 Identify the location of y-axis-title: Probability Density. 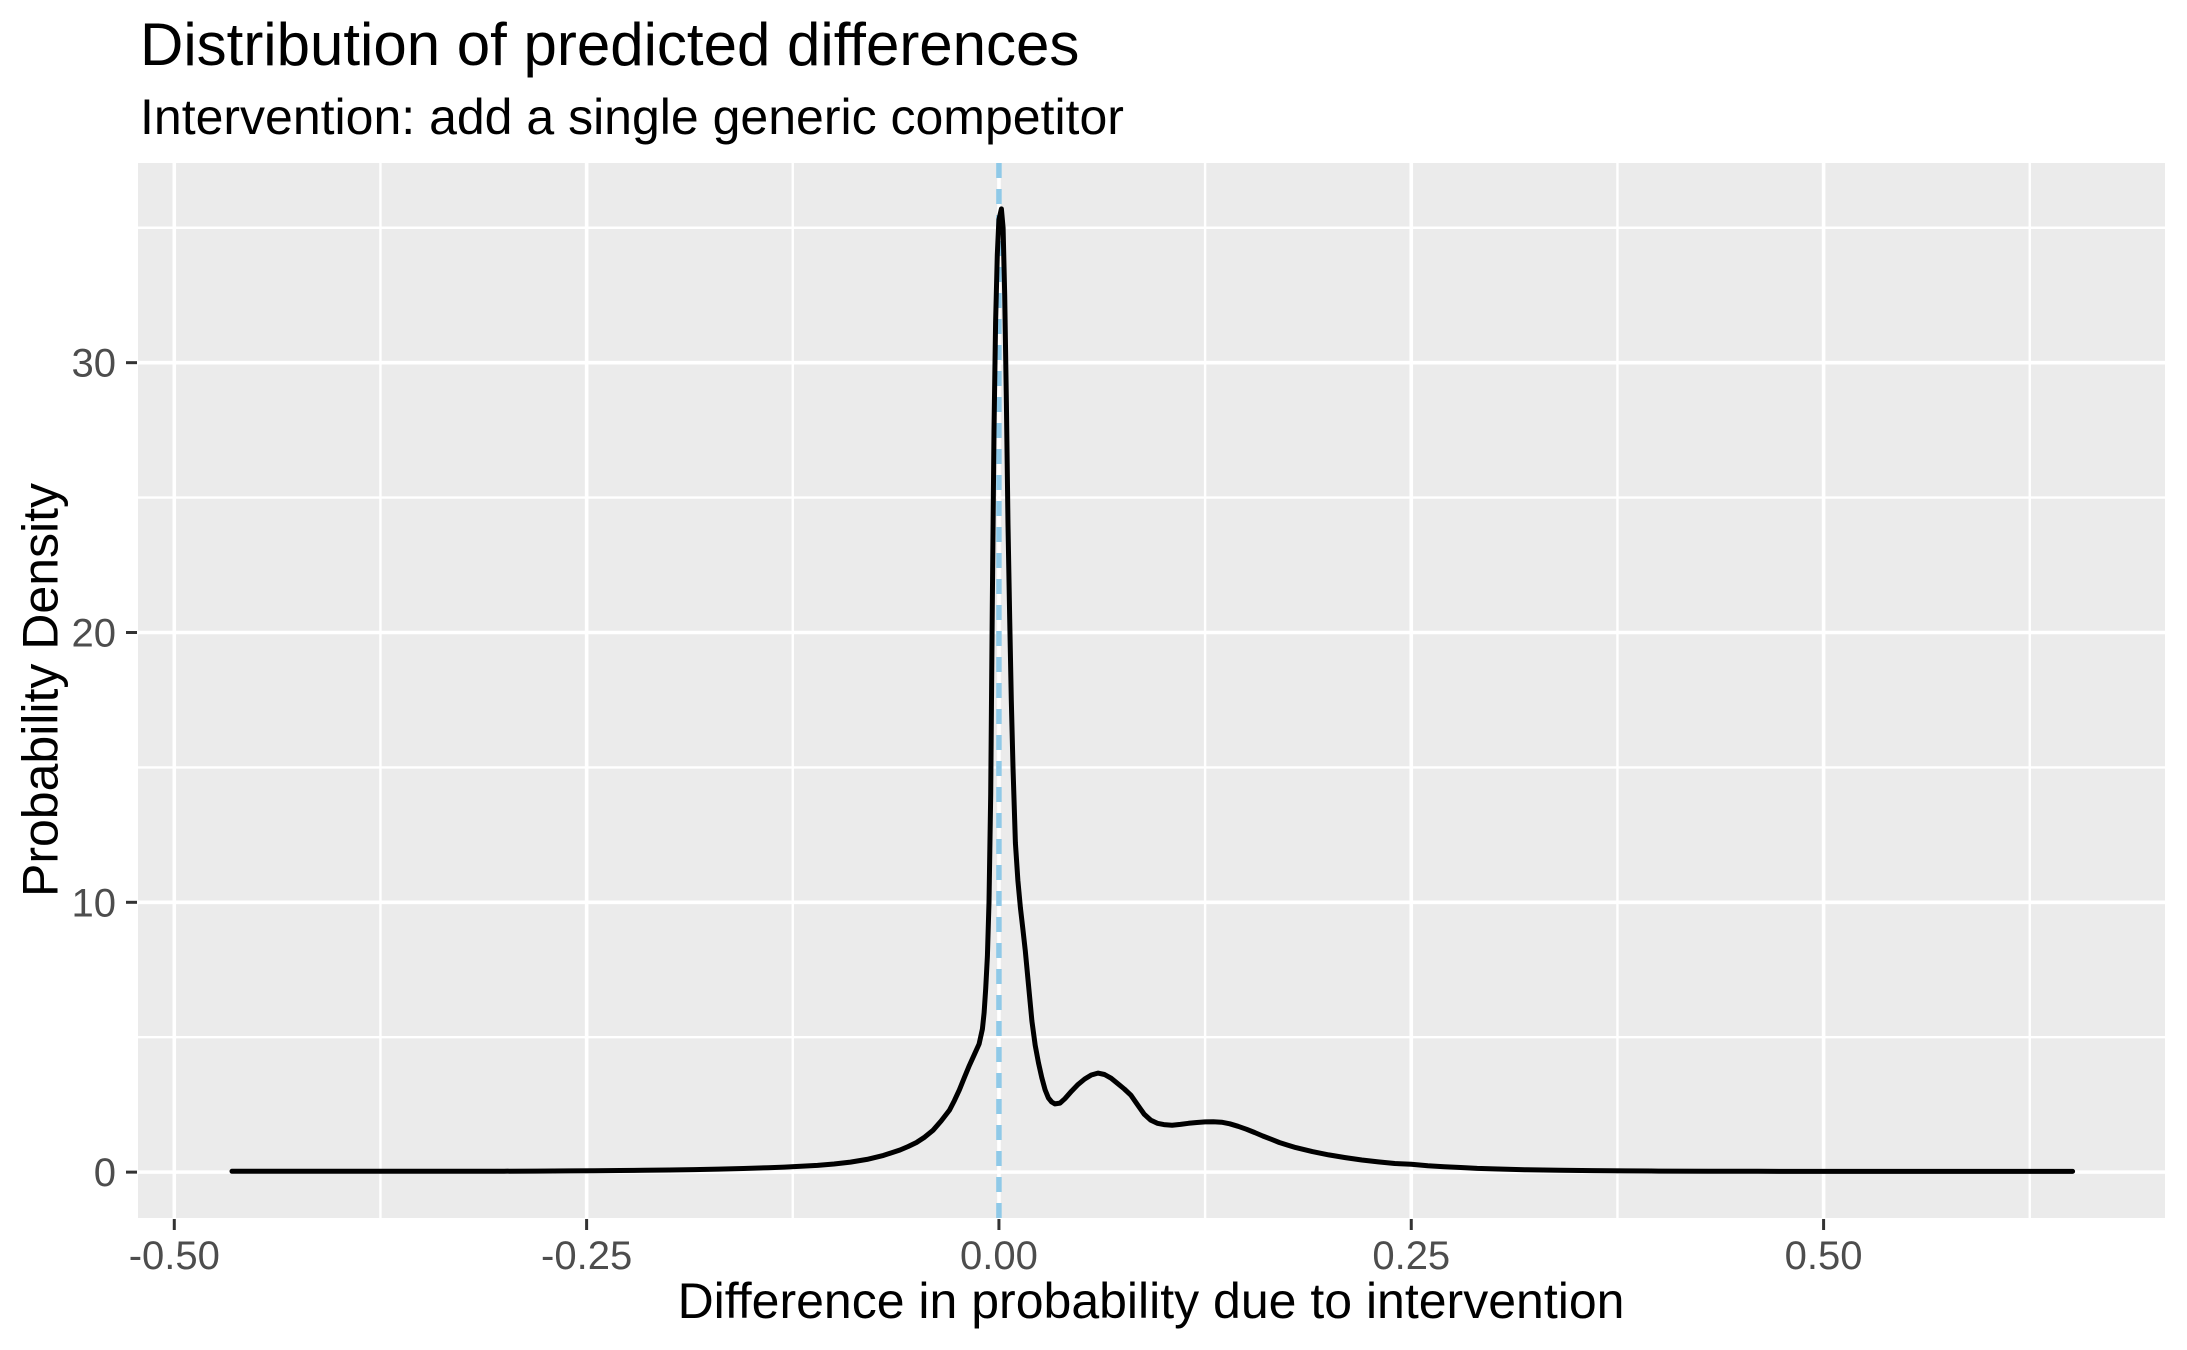
(40, 690).